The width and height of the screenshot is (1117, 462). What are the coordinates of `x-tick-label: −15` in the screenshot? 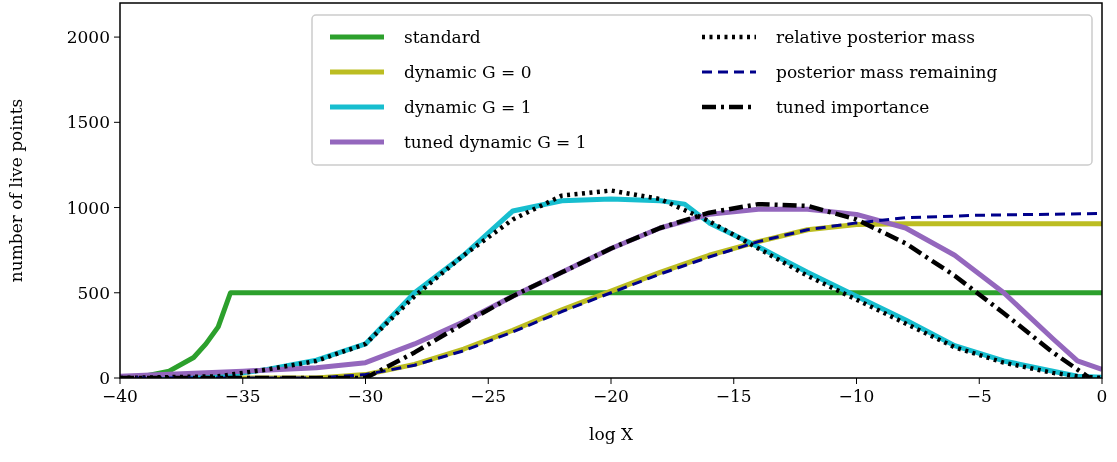 It's located at (733, 396).